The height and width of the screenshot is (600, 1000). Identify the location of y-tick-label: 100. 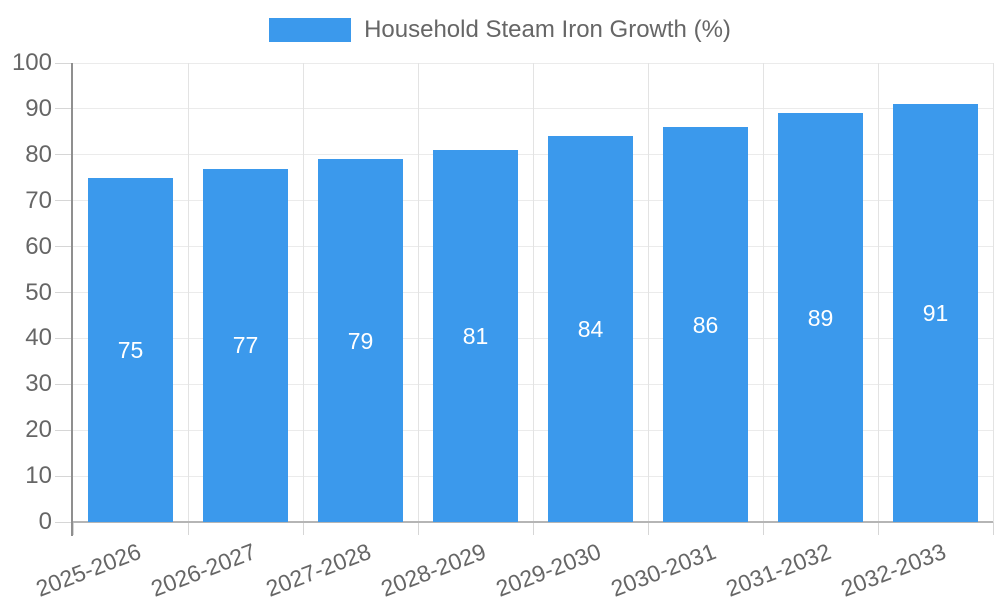
(31, 62).